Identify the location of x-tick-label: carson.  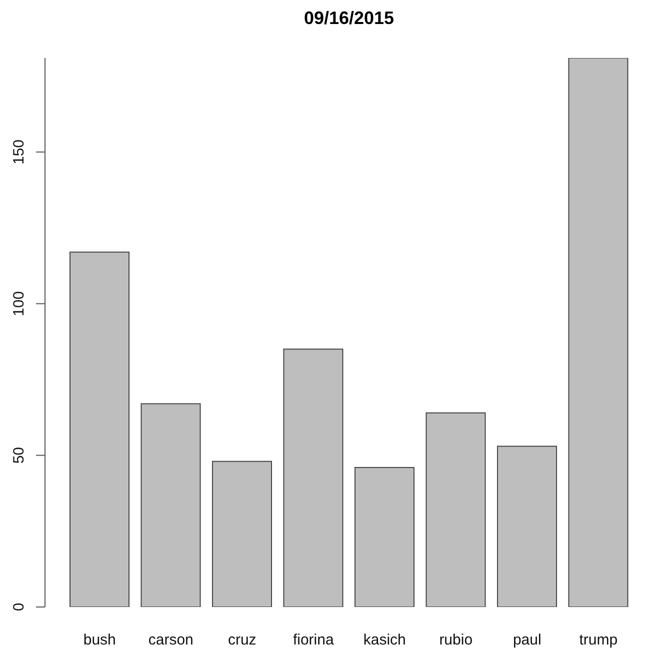
(171, 640).